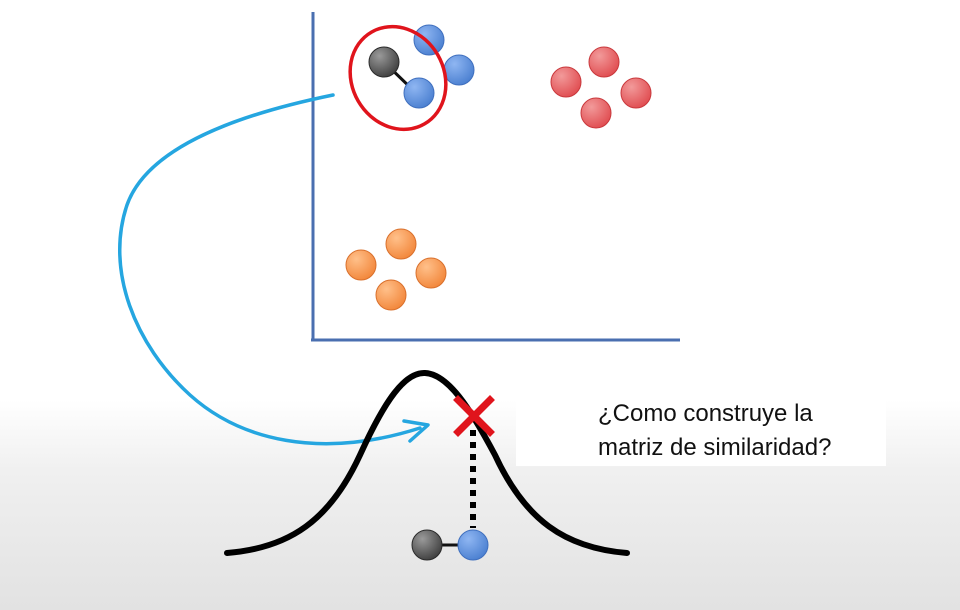  I want to click on selection-ring, so click(398, 78).